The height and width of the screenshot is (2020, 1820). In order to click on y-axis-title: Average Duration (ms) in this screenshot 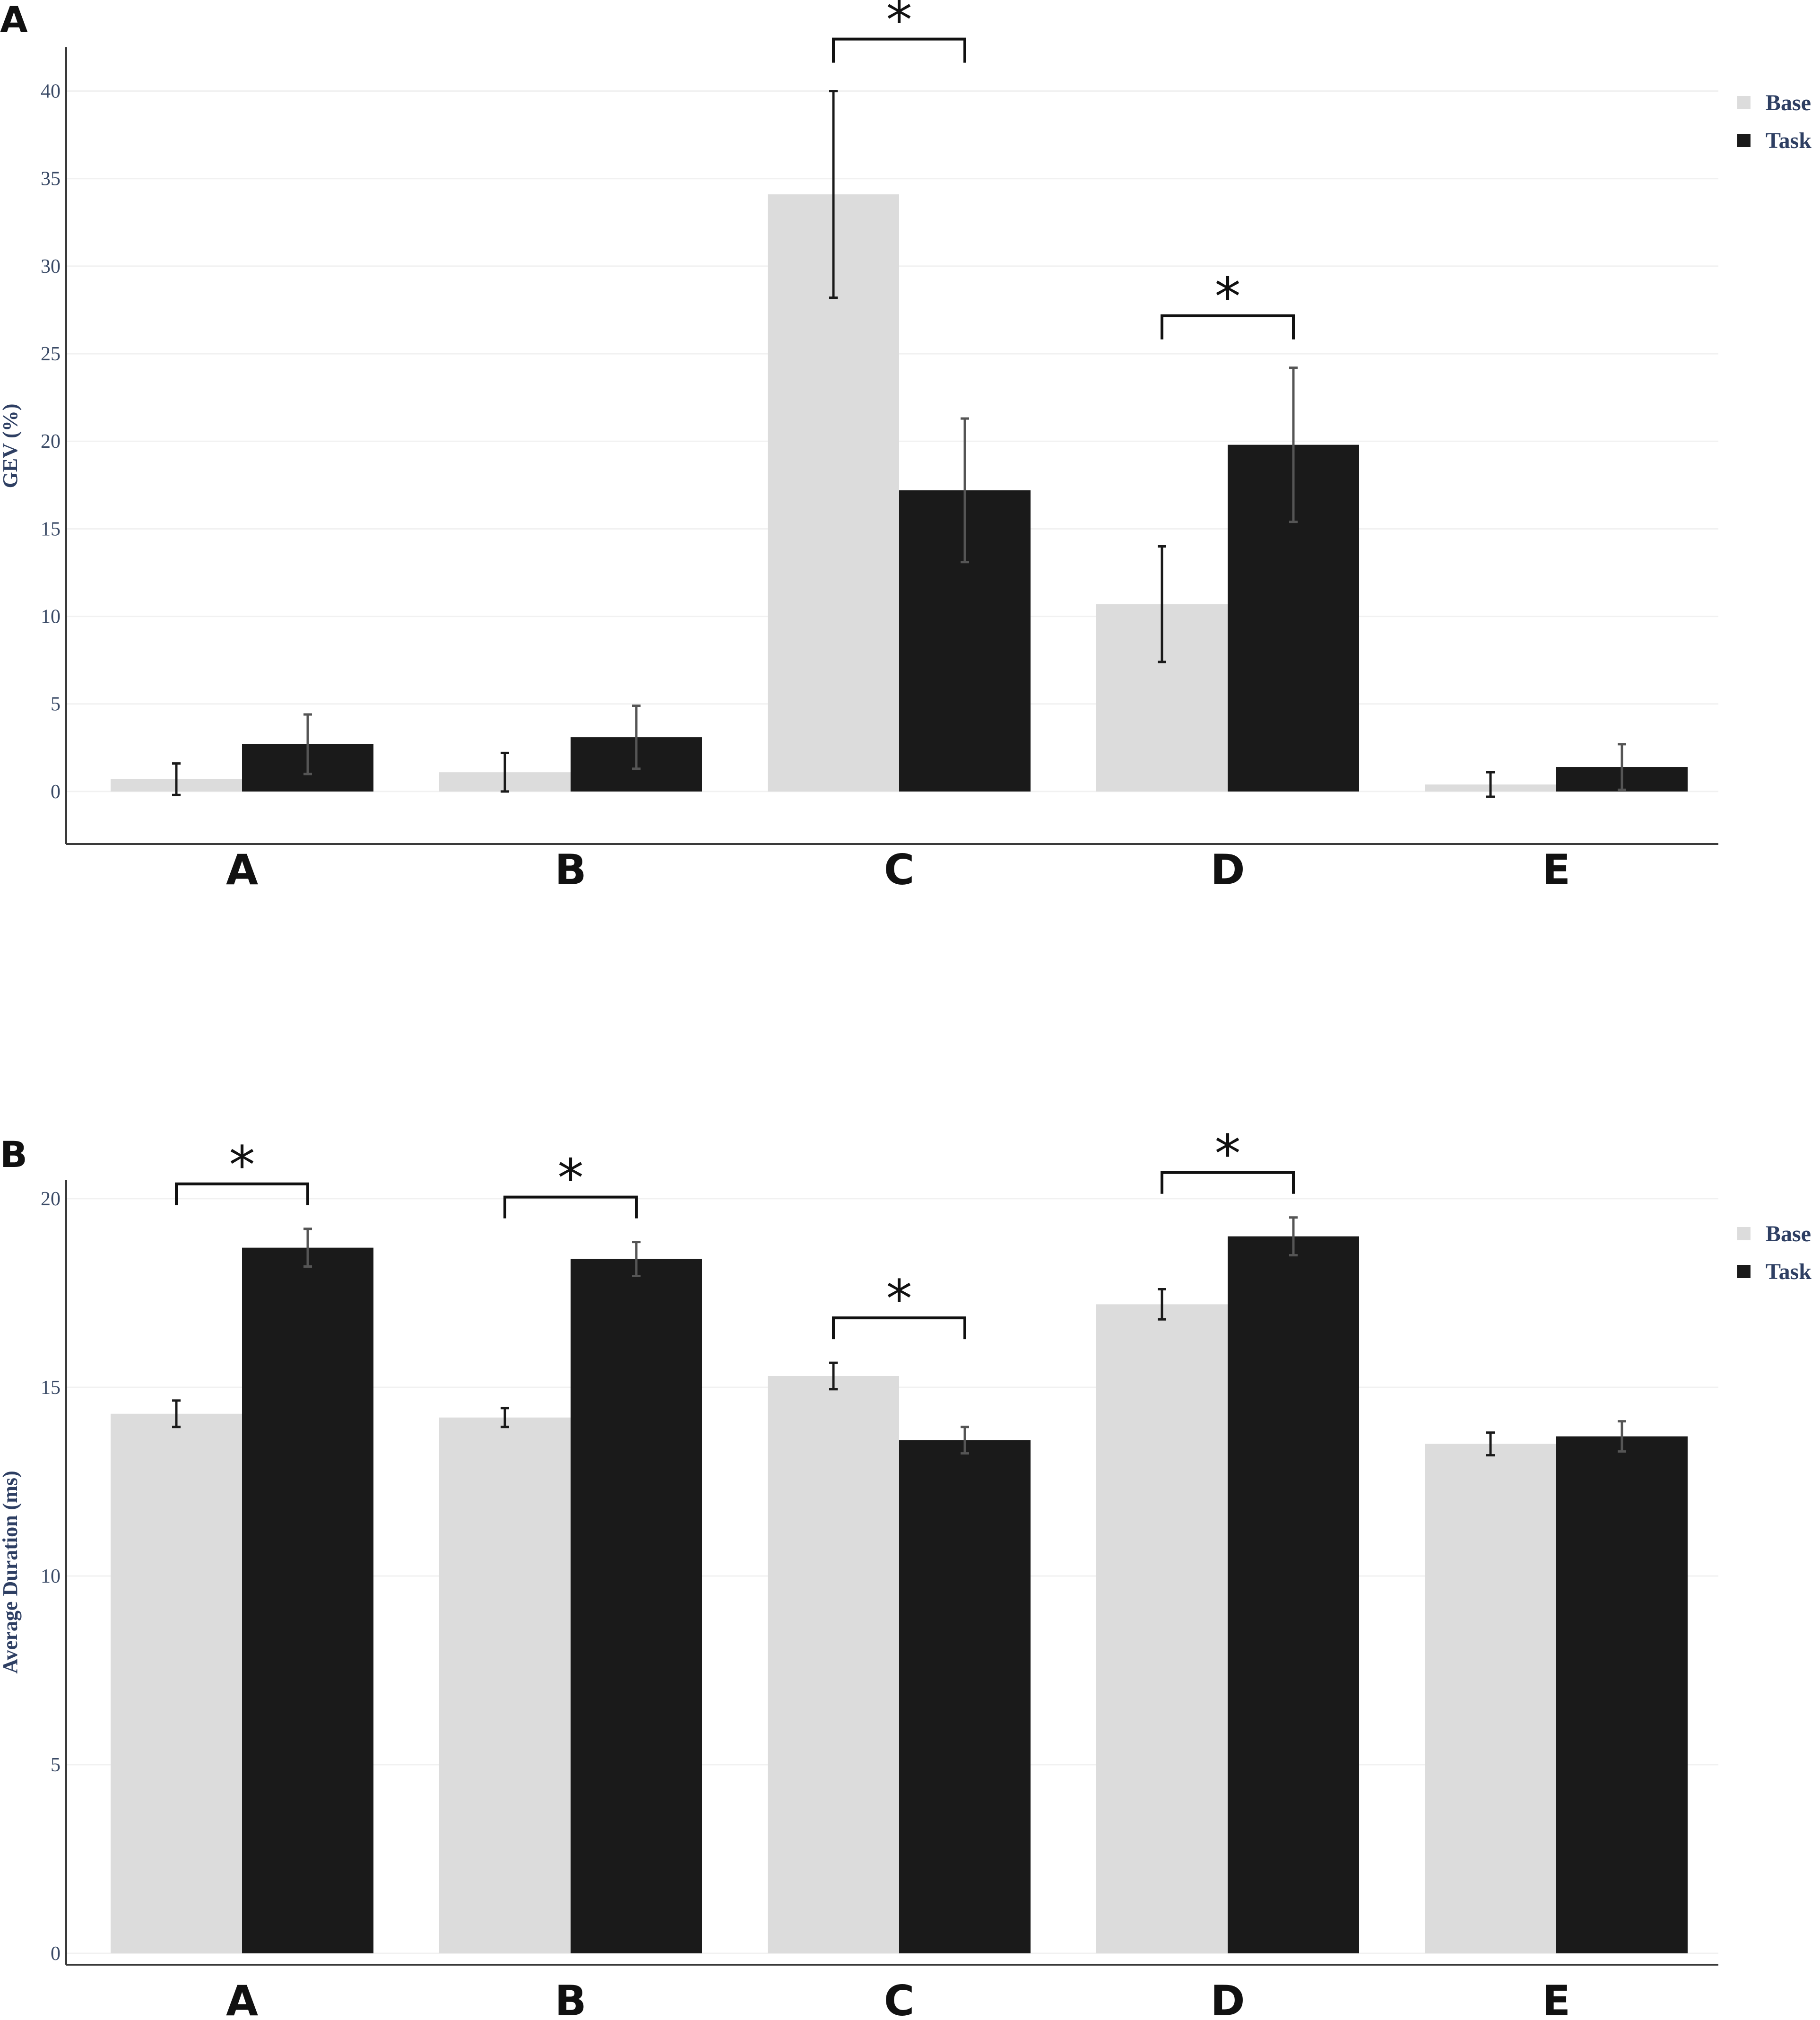, I will do `click(11, 1572)`.